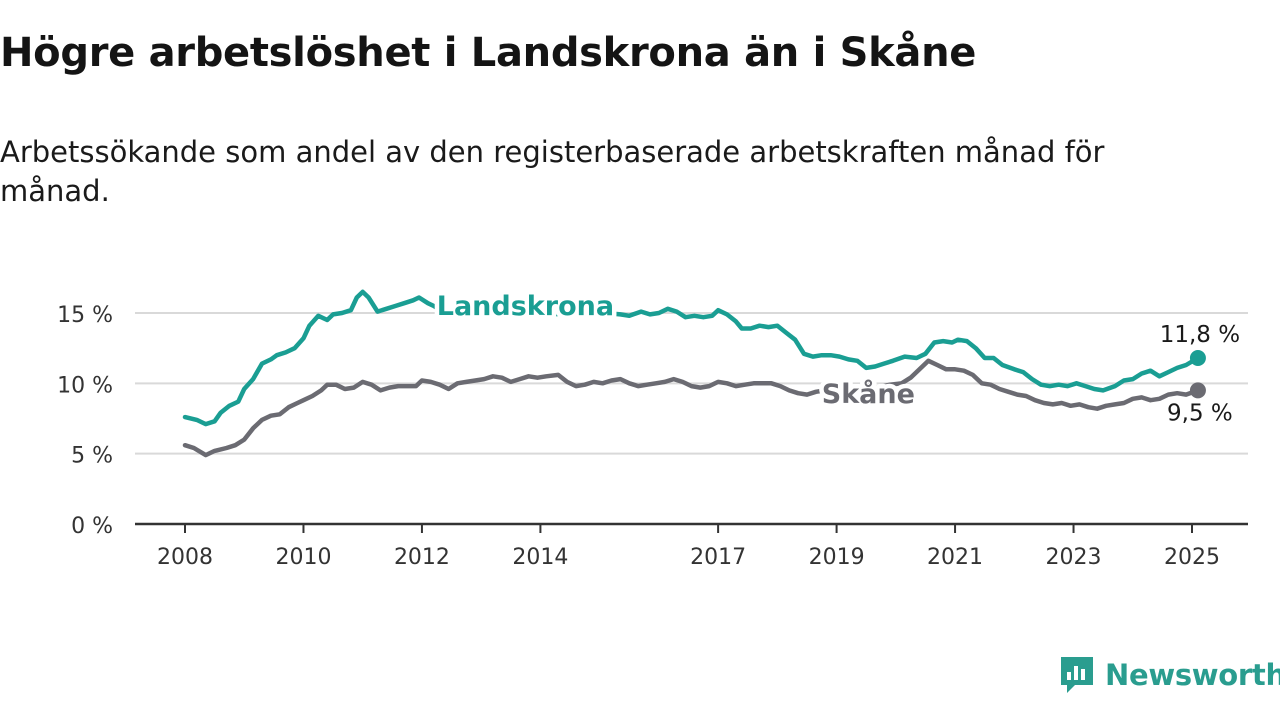 Image resolution: width=1280 pixels, height=720 pixels. What do you see at coordinates (837, 557) in the screenshot?
I see `x-tick-label: 2019` at bounding box center [837, 557].